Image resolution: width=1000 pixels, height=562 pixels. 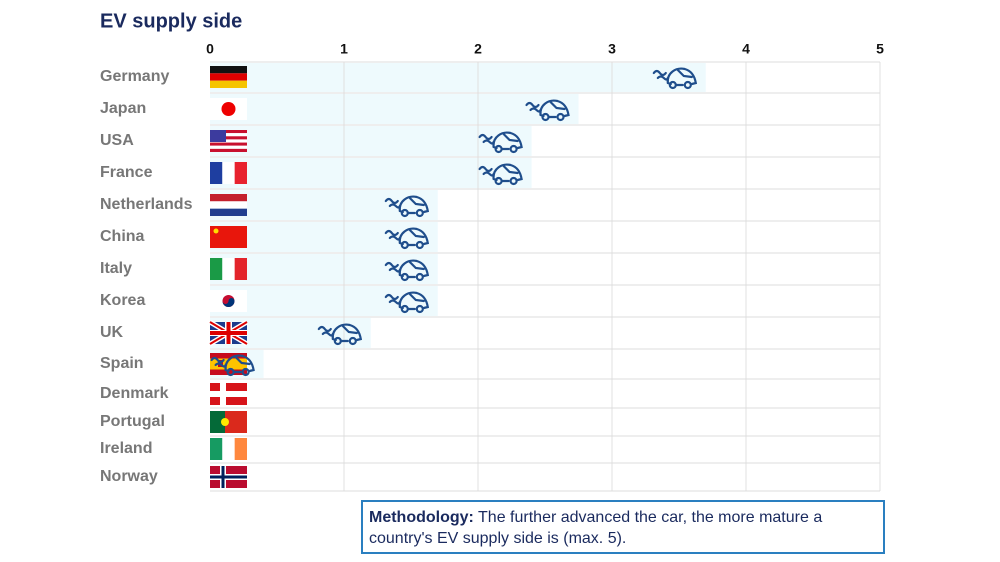 What do you see at coordinates (116, 268) in the screenshot?
I see `y-tick-label: Italy` at bounding box center [116, 268].